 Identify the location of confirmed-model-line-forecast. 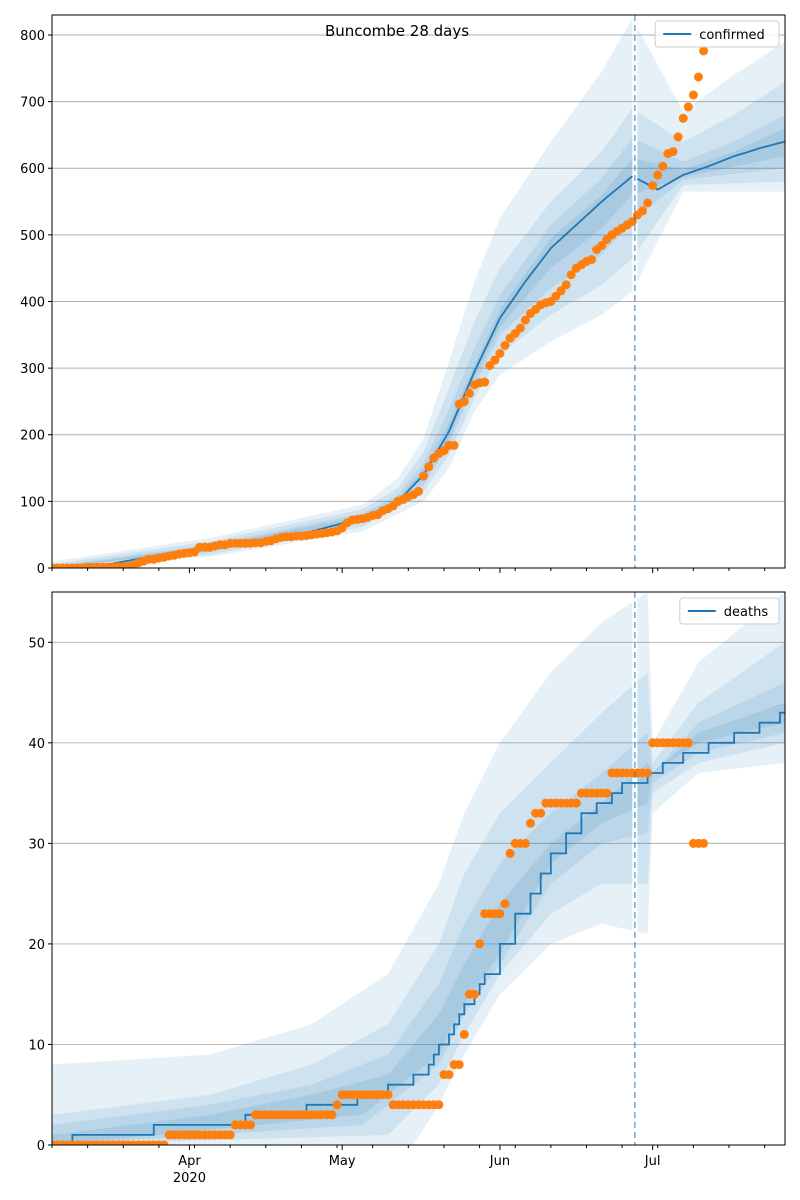
(710, 165).